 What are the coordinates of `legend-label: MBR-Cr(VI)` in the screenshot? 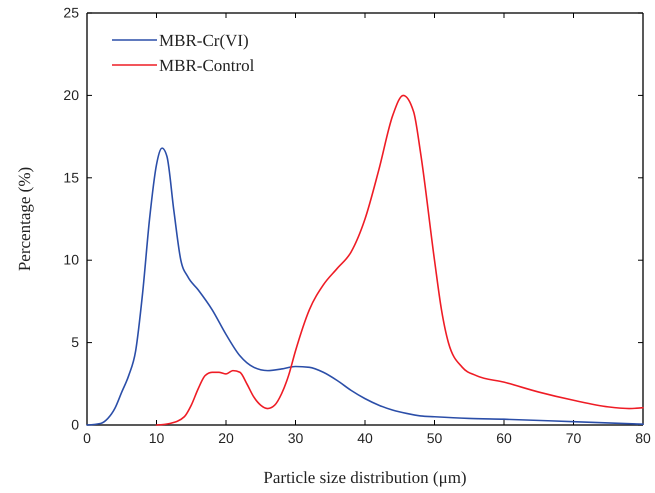 It's located at (204, 40).